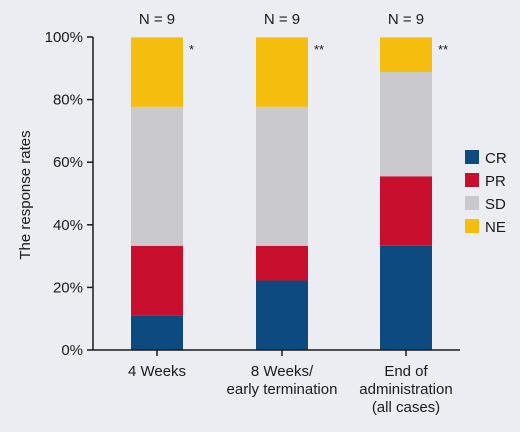 The height and width of the screenshot is (432, 520). What do you see at coordinates (495, 227) in the screenshot?
I see `legend-label: NE` at bounding box center [495, 227].